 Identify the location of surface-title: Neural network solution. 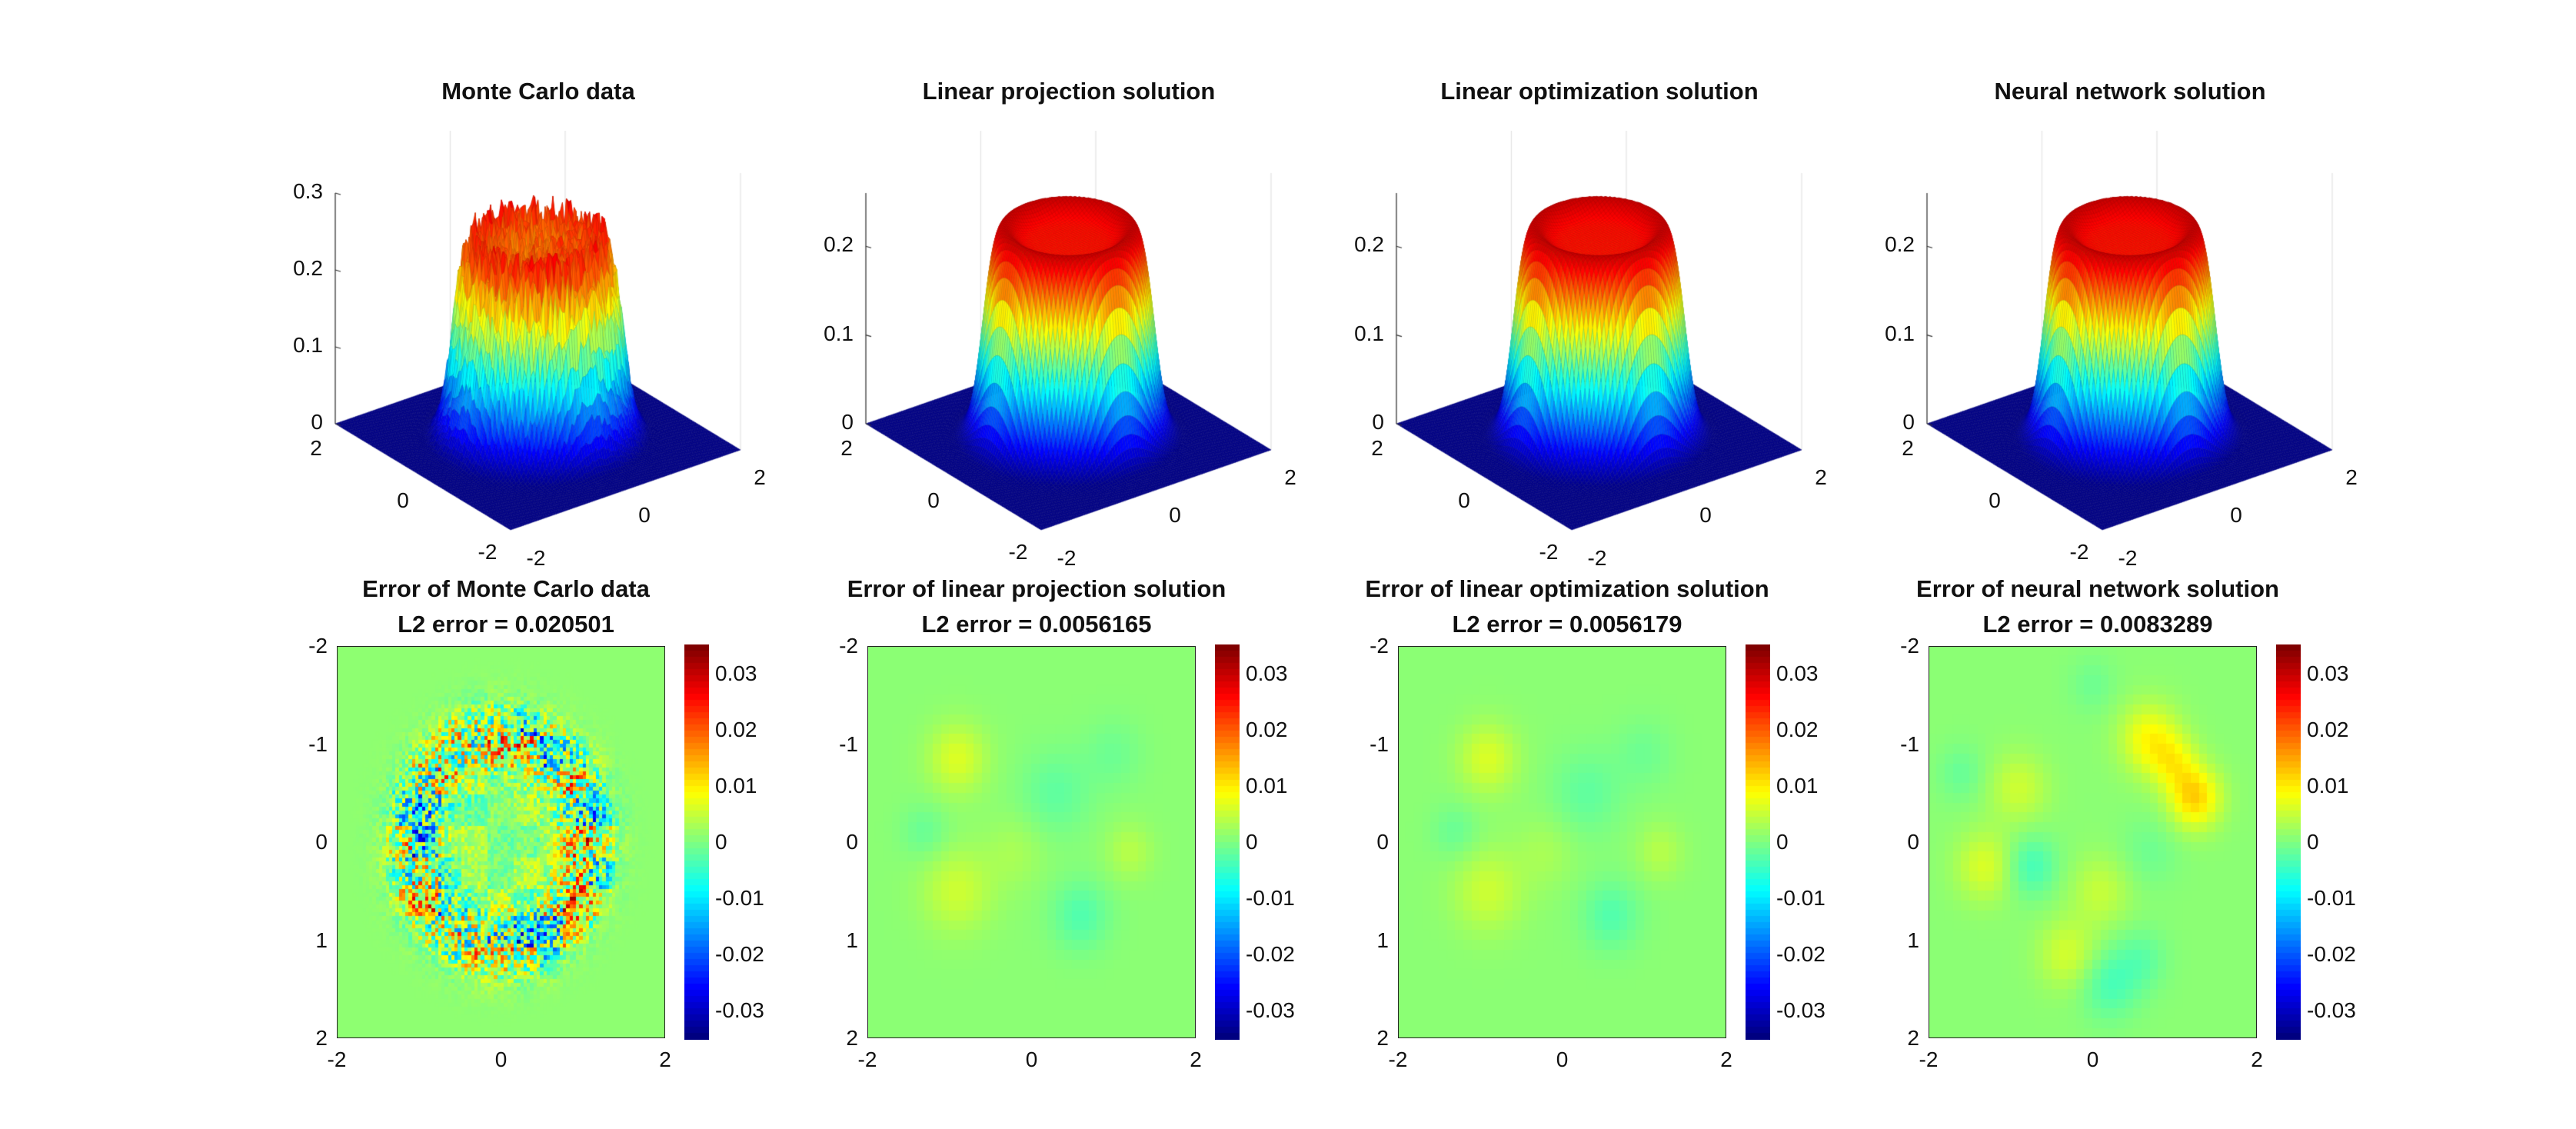
(2130, 91).